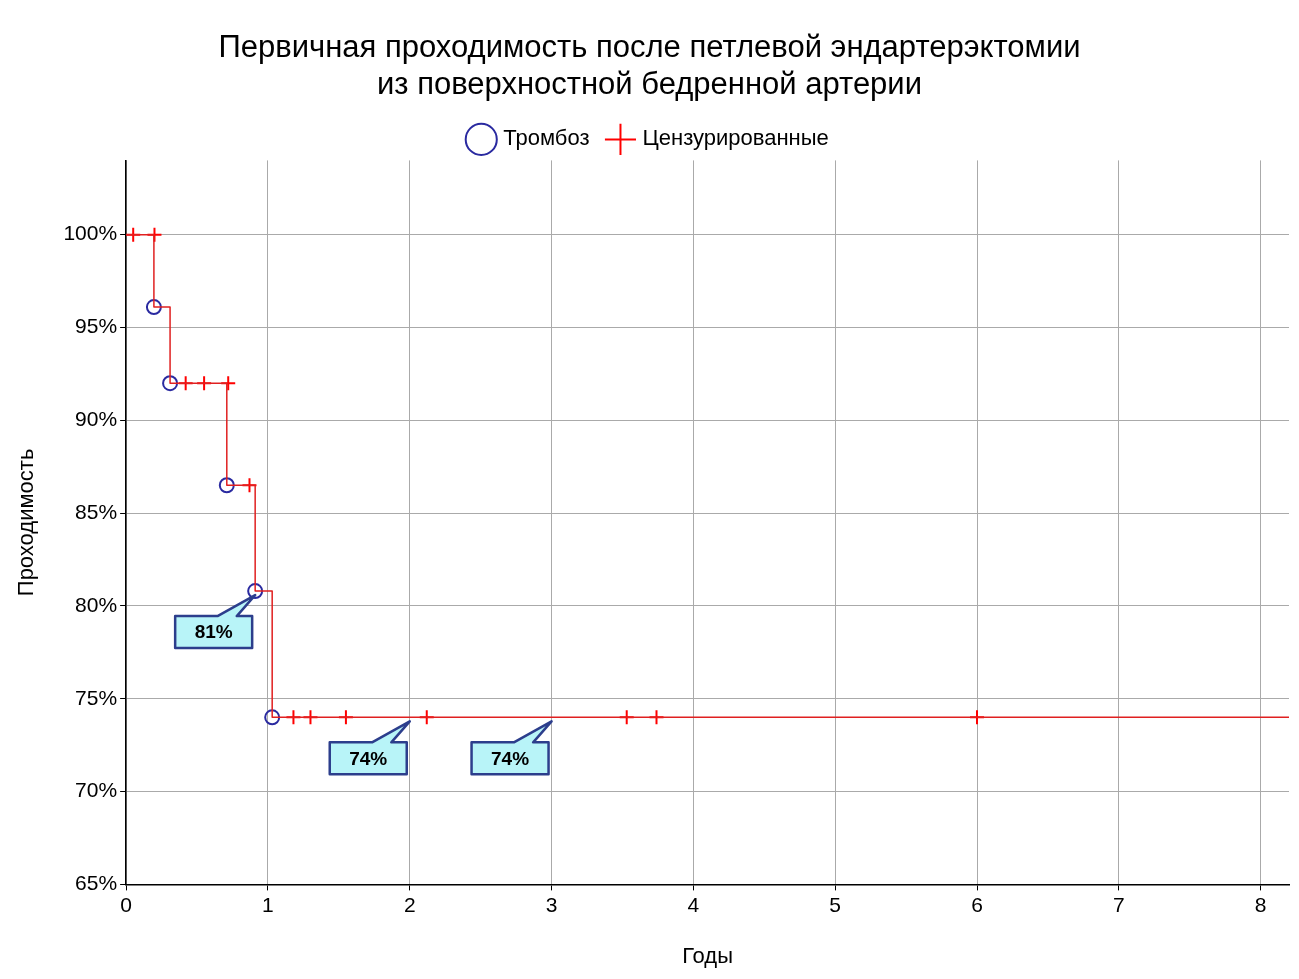 This screenshot has height=979, width=1299. What do you see at coordinates (96, 883) in the screenshot?
I see `y-tick-label: 65%` at bounding box center [96, 883].